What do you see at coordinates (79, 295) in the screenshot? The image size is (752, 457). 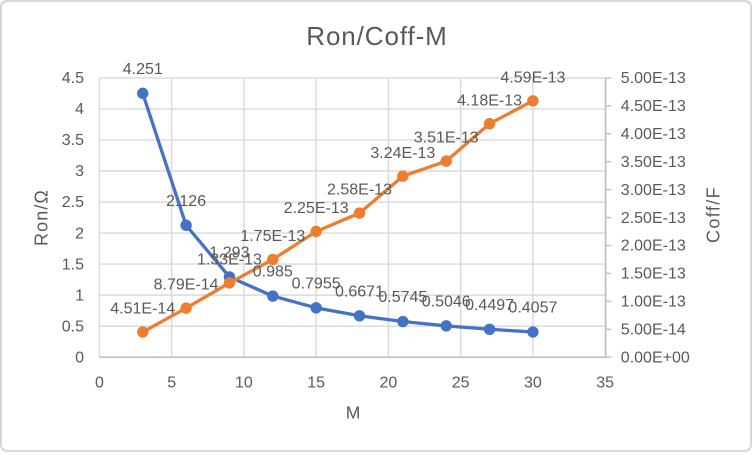 I see `svg-text: 1` at bounding box center [79, 295].